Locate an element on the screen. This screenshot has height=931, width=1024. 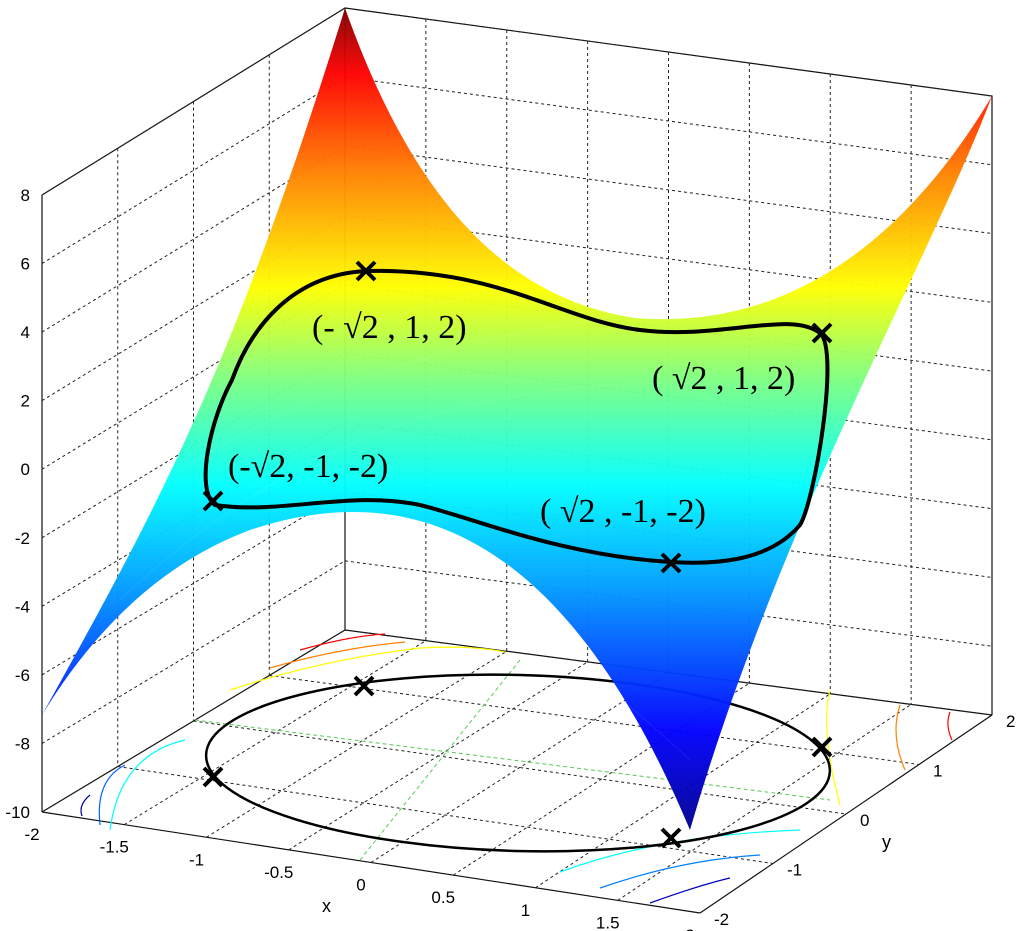
y-axis-label: y is located at coordinates (886, 842).